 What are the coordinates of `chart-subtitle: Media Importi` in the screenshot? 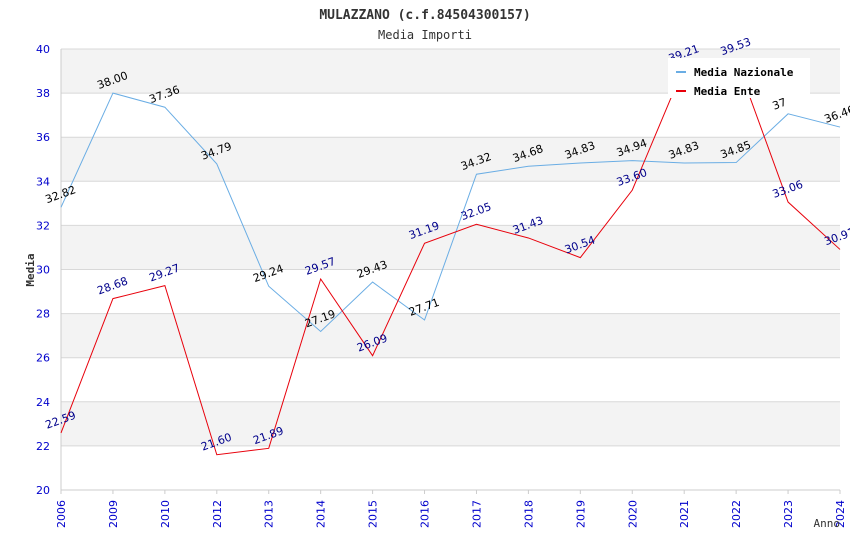 It's located at (425, 35).